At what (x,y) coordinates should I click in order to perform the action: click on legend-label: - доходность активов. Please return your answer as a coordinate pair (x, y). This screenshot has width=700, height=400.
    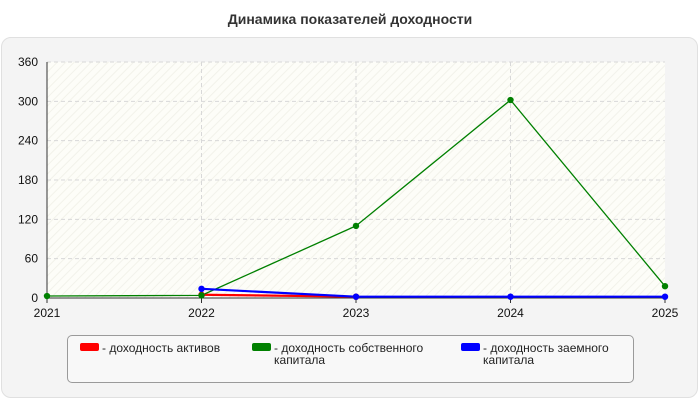
    Looking at the image, I should click on (161, 348).